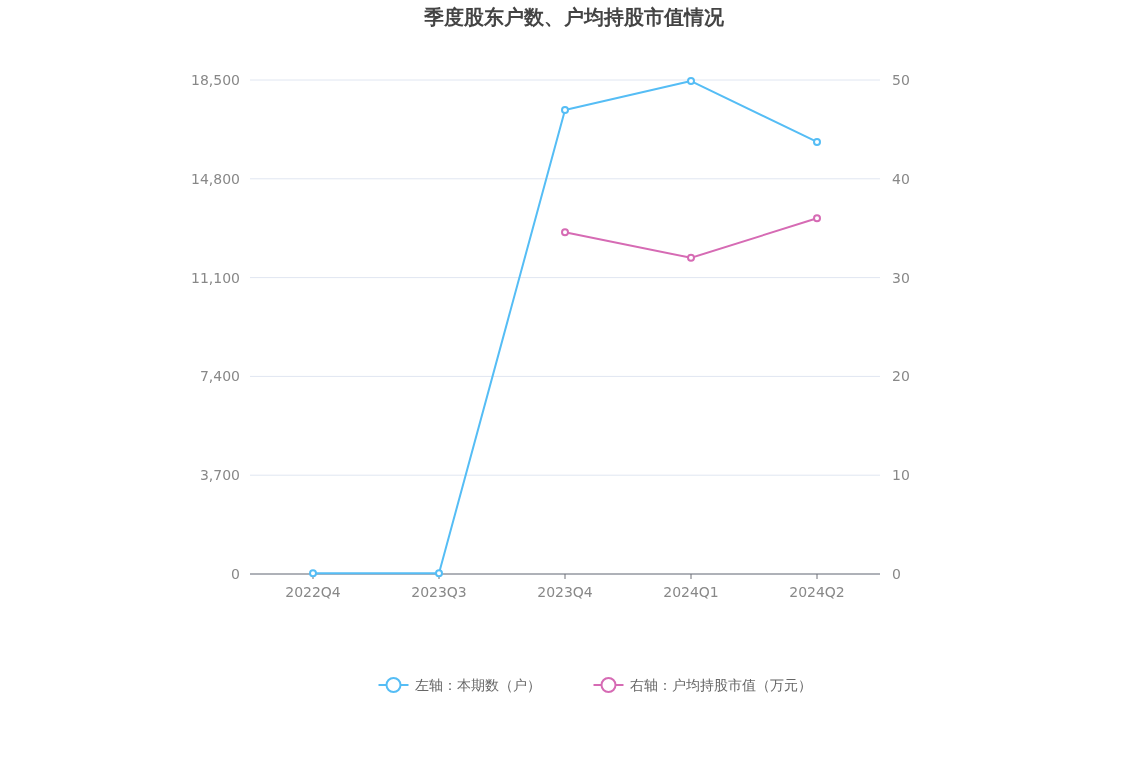 This screenshot has width=1147, height=776. Describe the element at coordinates (896, 573) in the screenshot. I see `y2-tick-label: 0` at that location.